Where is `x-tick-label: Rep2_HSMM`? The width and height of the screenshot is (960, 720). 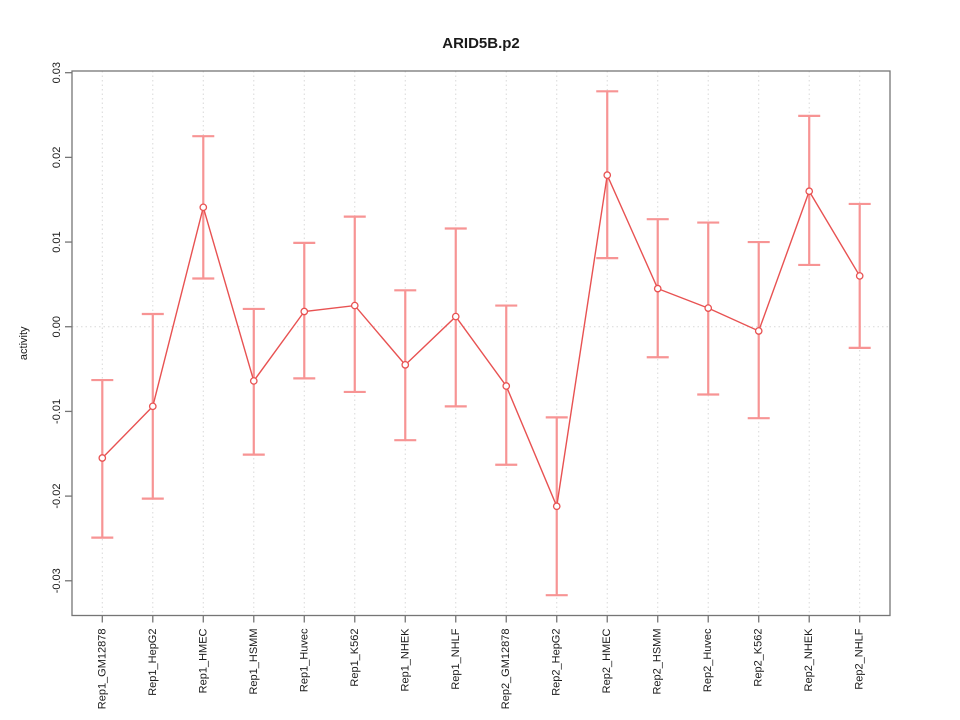
x-tick-label: Rep2_HSMM is located at coordinates (658, 662).